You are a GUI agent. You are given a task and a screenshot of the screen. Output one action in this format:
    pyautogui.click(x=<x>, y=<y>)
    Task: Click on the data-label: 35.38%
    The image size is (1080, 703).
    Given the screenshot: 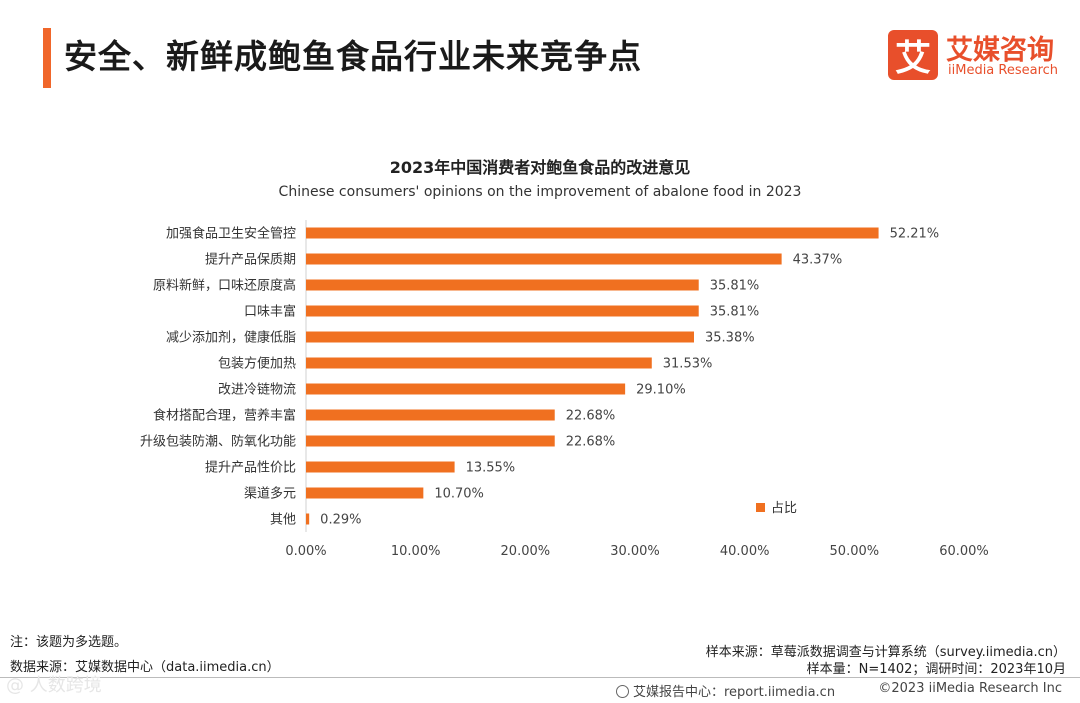 What is the action you would take?
    pyautogui.click(x=730, y=338)
    